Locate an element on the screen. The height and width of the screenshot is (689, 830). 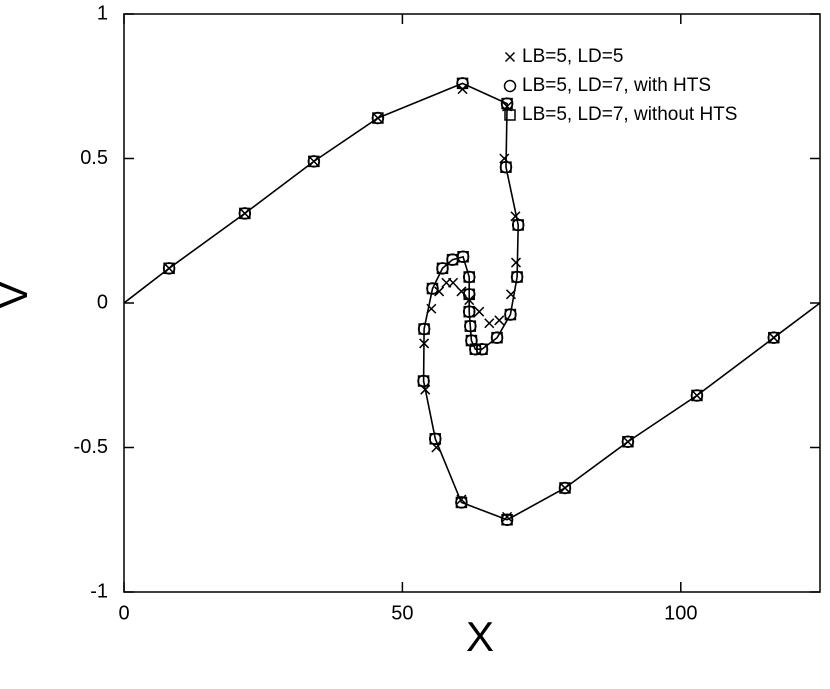
y-tick-label: 0 is located at coordinates (102, 302).